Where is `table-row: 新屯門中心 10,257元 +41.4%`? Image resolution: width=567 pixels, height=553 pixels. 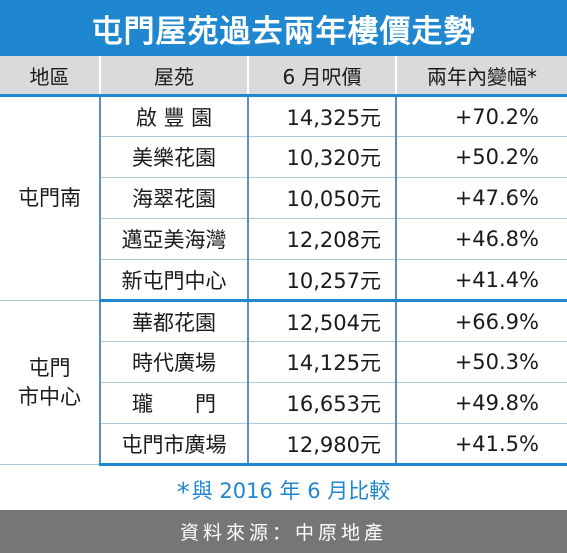
table-row: 新屯門中心 10,257元 +41.4% is located at coordinates (283, 280).